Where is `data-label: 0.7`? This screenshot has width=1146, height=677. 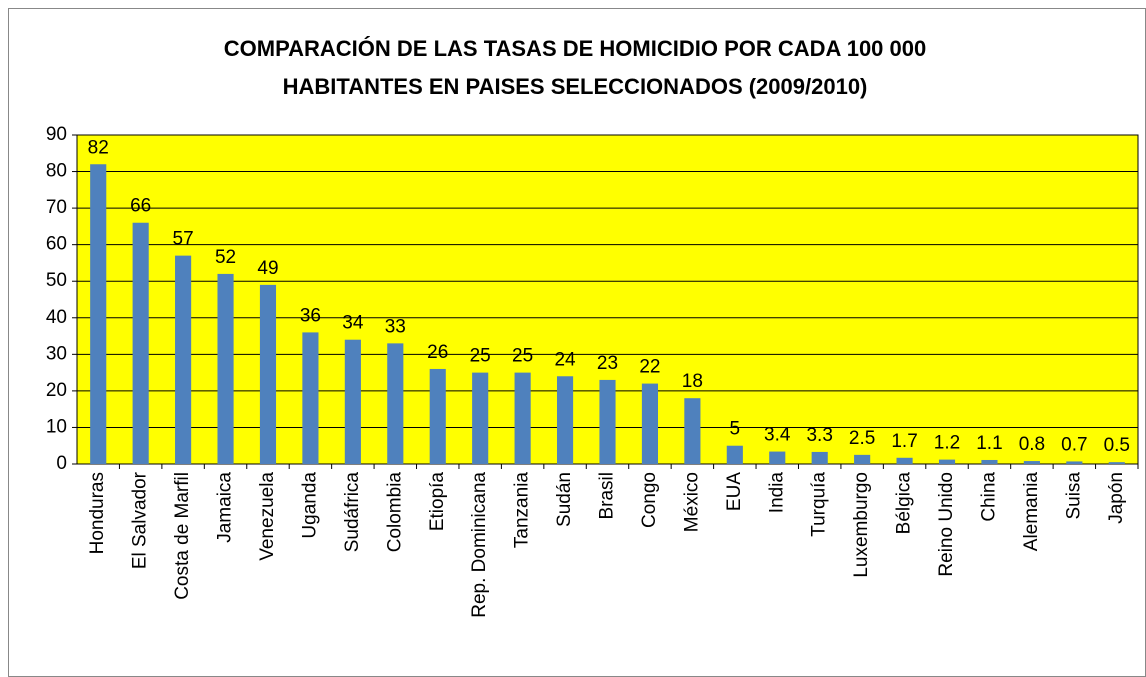
data-label: 0.7 is located at coordinates (1074, 444).